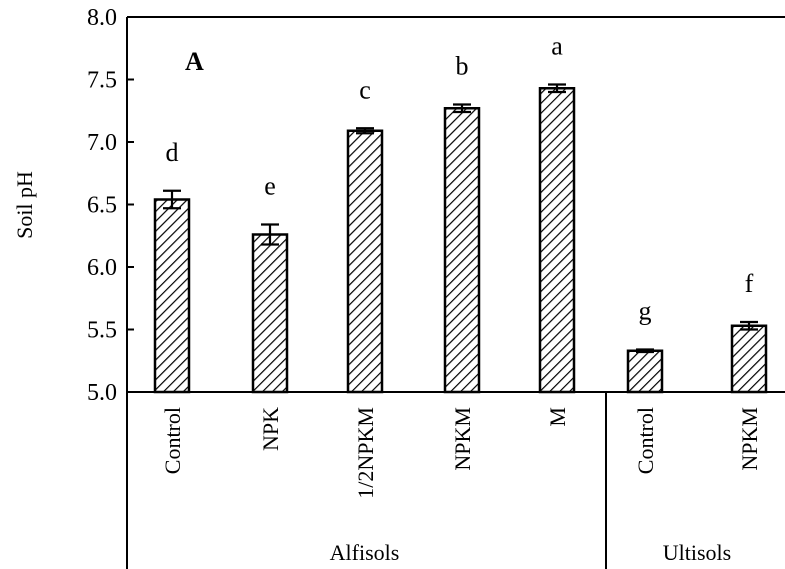  Describe the element at coordinates (102, 81) in the screenshot. I see `y-tick-label: 7.5` at that location.